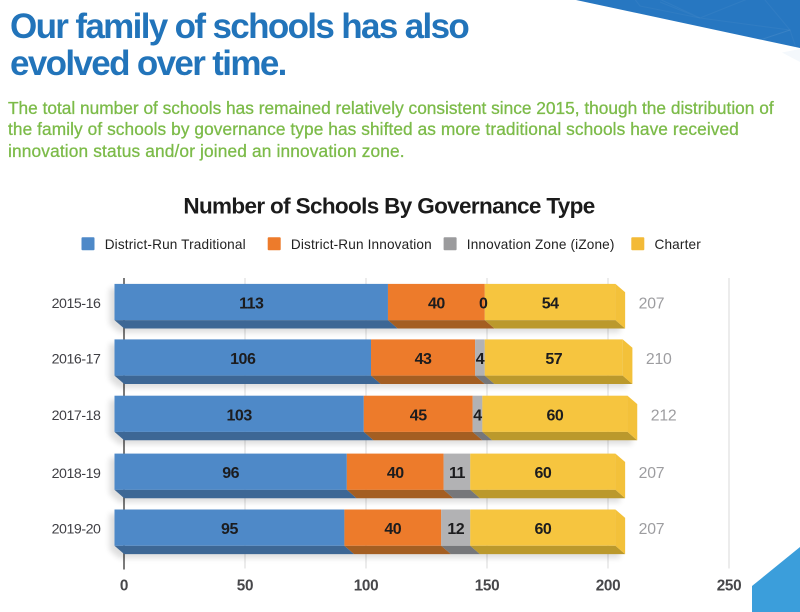 Image resolution: width=800 pixels, height=612 pixels. What do you see at coordinates (664, 415) in the screenshot?
I see `svg-text: 212` at bounding box center [664, 415].